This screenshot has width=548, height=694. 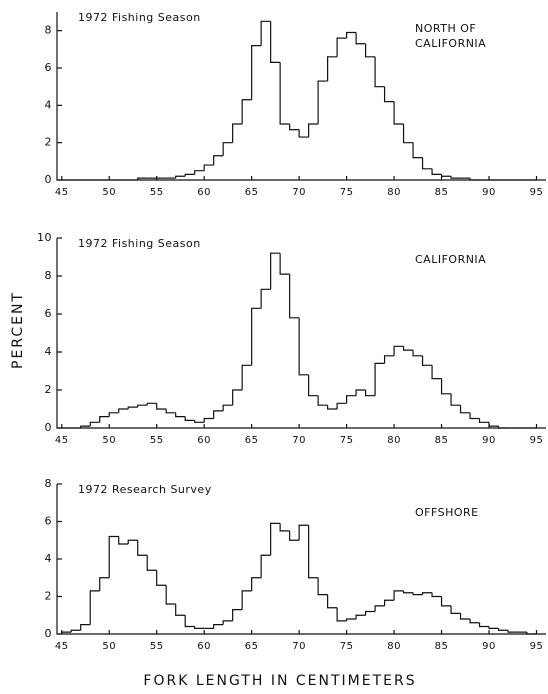 I want to click on y-tick-label: 4, so click(x=49, y=558).